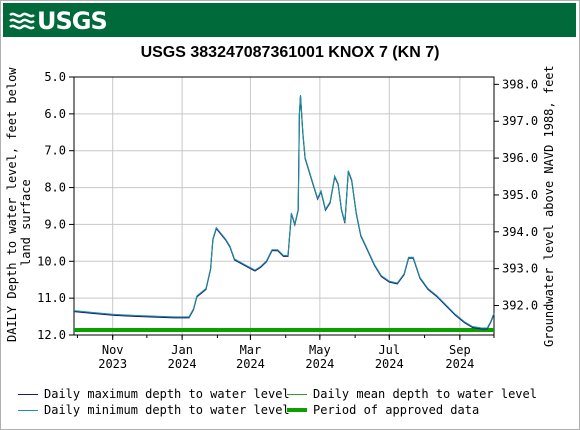  What do you see at coordinates (290, 52) in the screenshot?
I see `chart-title: USGS 383247087361001 KNOX 7 (KN 7)` at bounding box center [290, 52].